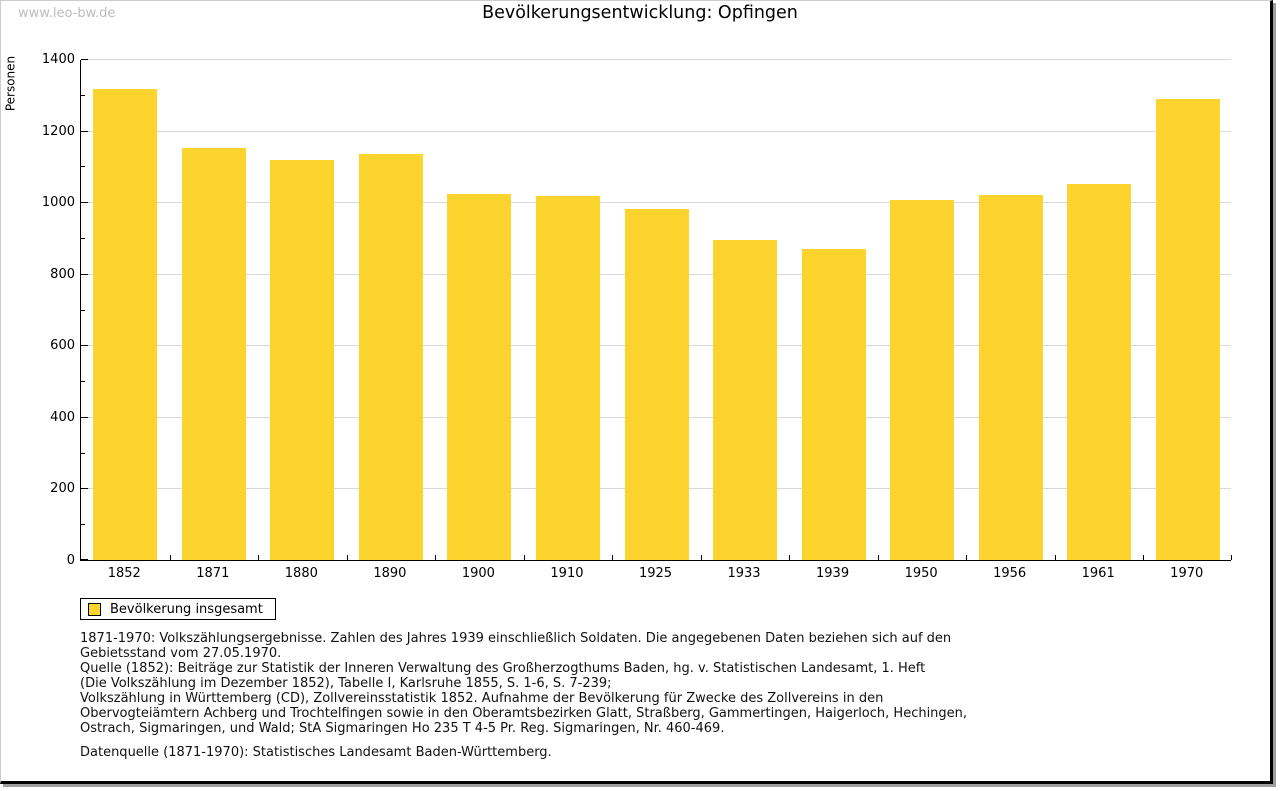 The width and height of the screenshot is (1280, 791). Describe the element at coordinates (640, 13) in the screenshot. I see `chart-title: Bevölkerungsentwicklung: Opfingen` at that location.